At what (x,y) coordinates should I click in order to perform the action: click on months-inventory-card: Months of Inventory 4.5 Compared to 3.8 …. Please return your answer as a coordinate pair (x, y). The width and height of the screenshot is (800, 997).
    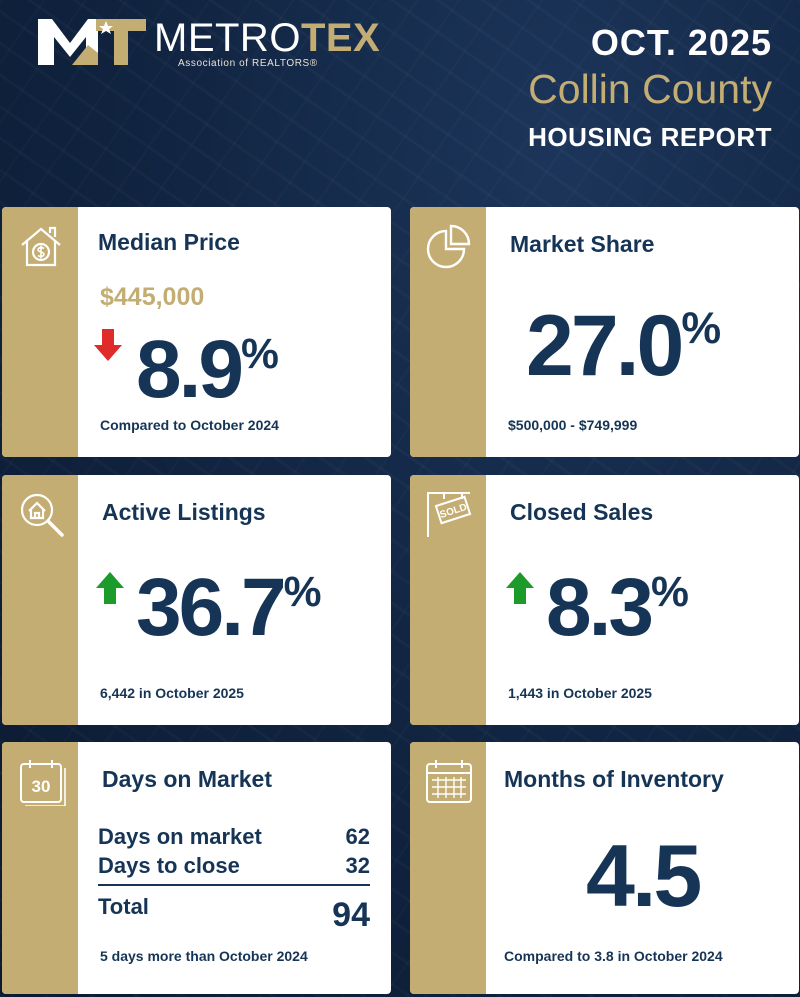
    Looking at the image, I should click on (604, 868).